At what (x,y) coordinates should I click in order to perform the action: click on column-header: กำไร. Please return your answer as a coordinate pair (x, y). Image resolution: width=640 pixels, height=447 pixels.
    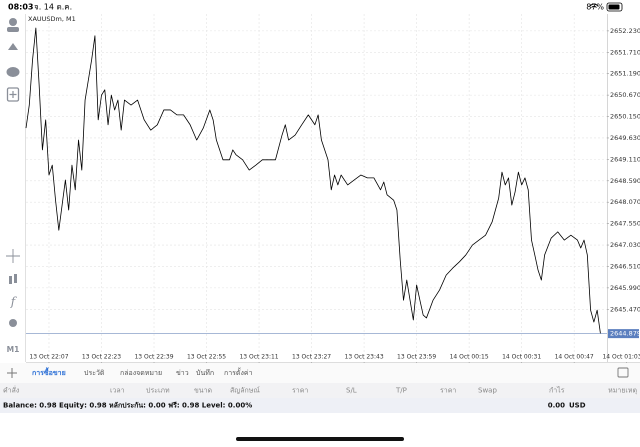
    Looking at the image, I should click on (557, 390).